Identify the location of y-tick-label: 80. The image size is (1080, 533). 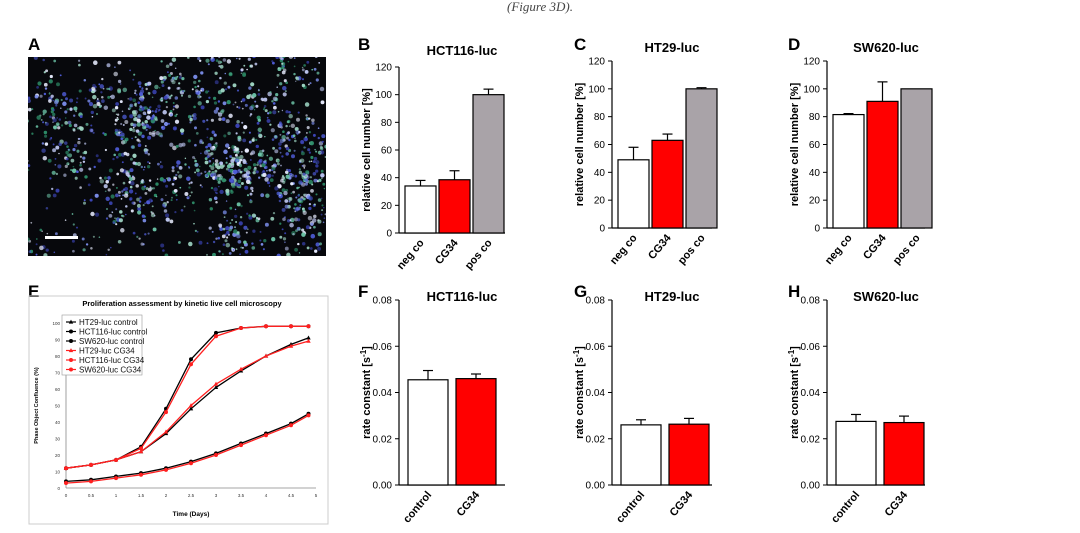
(815, 117).